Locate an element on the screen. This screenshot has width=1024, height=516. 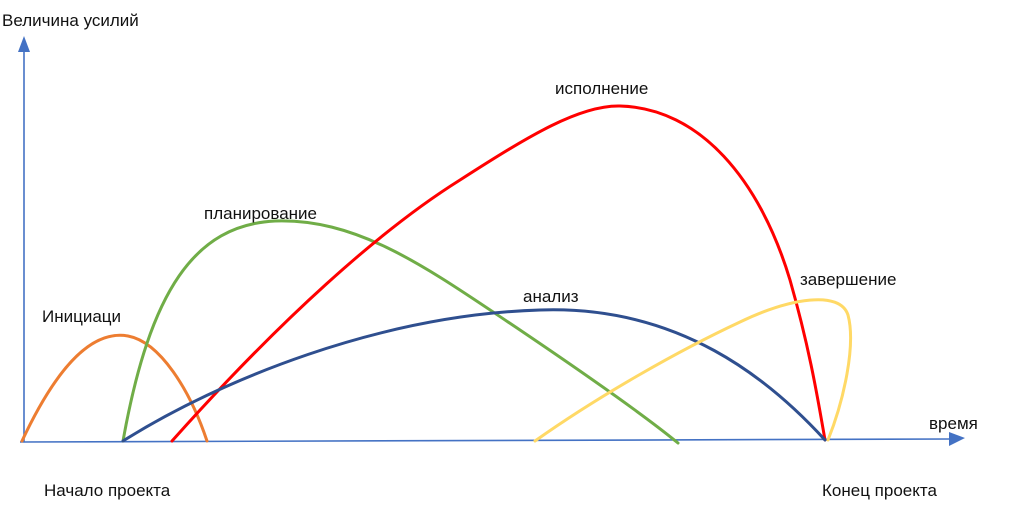
y-axis-label: Величина усилий is located at coordinates (70, 20).